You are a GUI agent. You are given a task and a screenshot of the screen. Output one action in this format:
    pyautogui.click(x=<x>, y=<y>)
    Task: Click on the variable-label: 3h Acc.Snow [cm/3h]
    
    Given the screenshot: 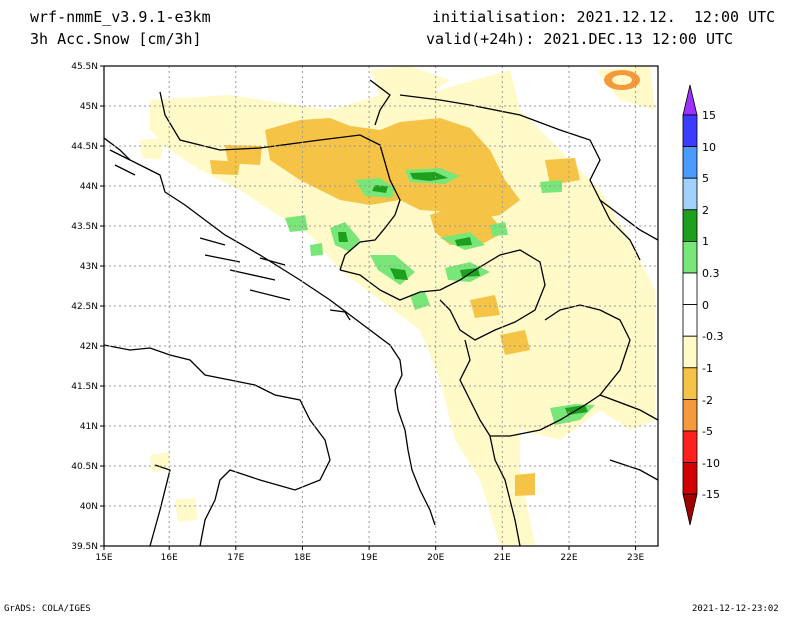 What is the action you would take?
    pyautogui.click(x=116, y=39)
    